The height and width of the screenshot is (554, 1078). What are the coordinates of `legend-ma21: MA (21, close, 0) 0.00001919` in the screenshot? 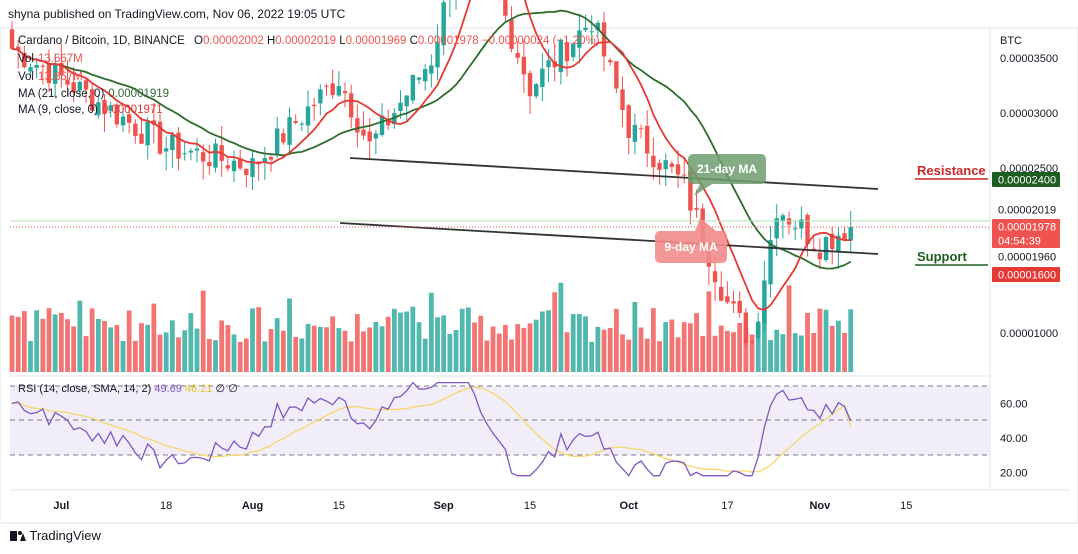 It's located at (94, 94).